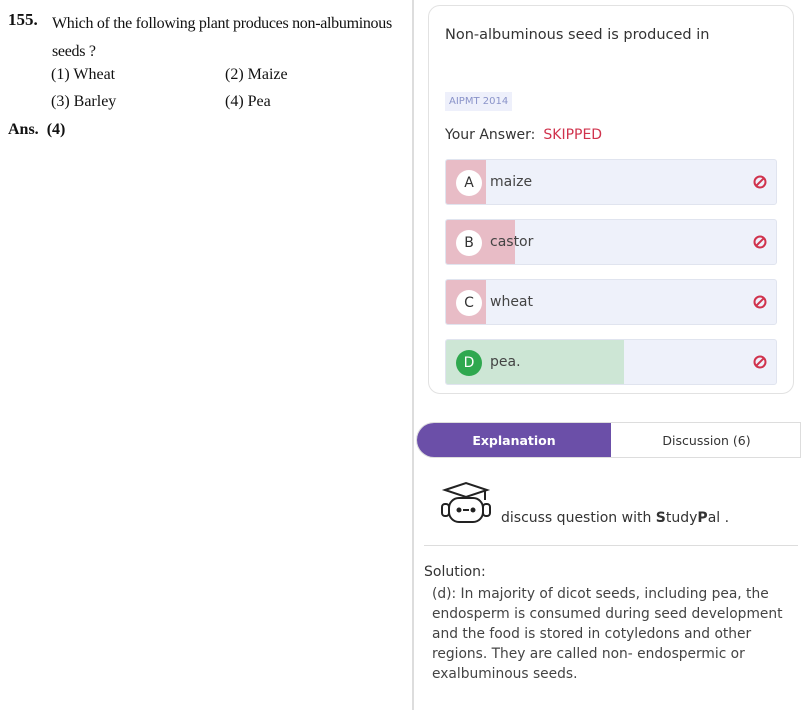 This screenshot has width=801, height=710. Describe the element at coordinates (469, 183) in the screenshot. I see `option-letter: A` at that location.